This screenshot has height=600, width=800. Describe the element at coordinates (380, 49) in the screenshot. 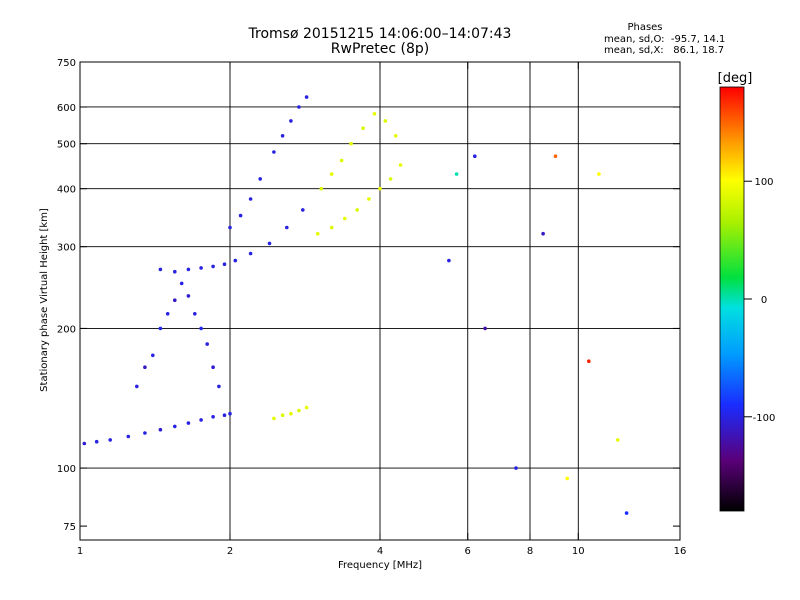

I see `chart-subtitle: RwPretec (8p)` at that location.